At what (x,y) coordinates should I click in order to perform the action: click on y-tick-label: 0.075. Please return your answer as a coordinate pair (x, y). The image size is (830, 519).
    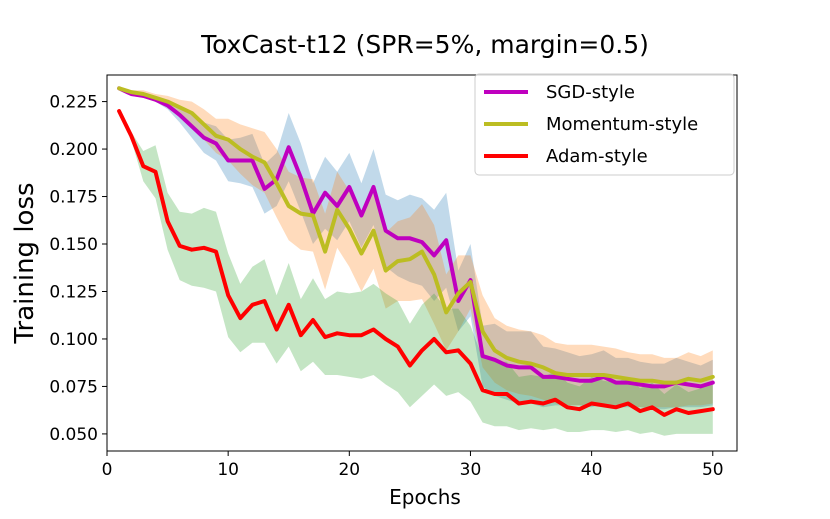
    Looking at the image, I should click on (73, 387).